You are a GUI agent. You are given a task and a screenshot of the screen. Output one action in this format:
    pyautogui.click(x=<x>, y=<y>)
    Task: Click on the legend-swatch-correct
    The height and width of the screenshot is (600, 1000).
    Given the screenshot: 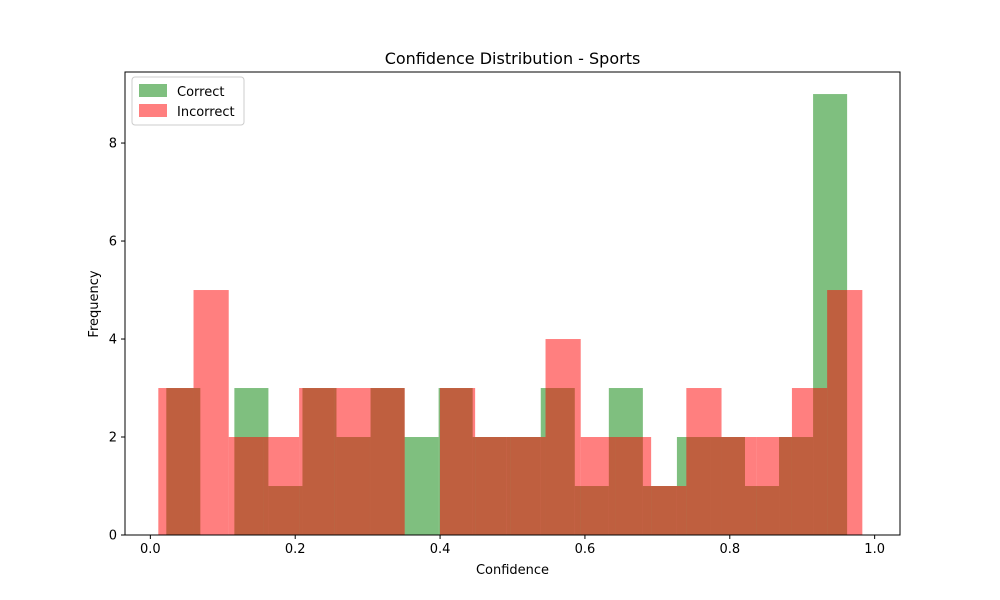 What is the action you would take?
    pyautogui.click(x=153, y=90)
    